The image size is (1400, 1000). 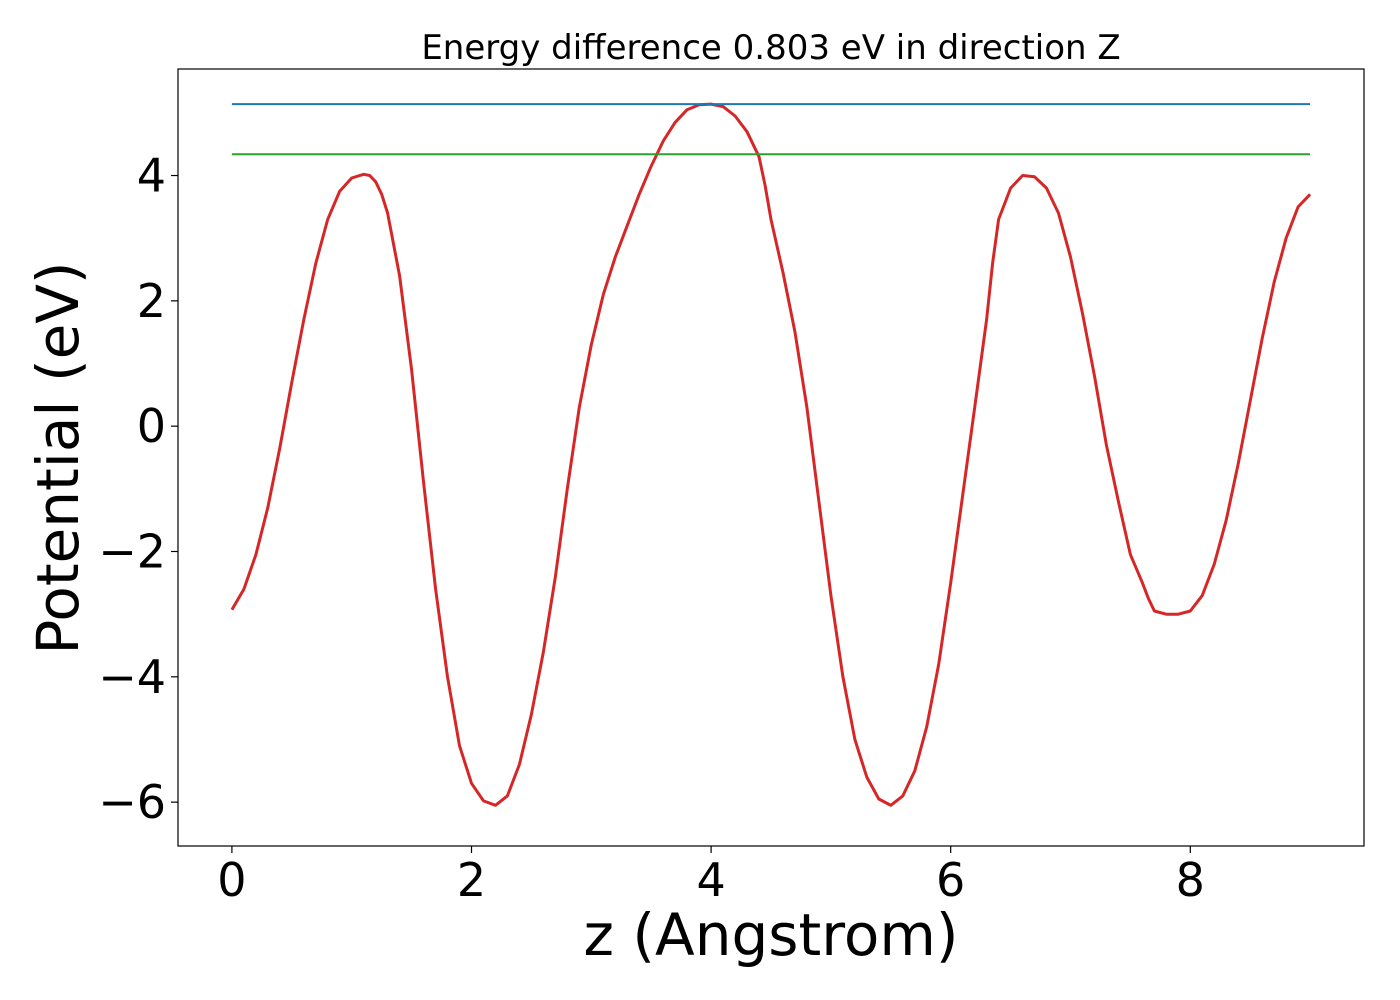 I want to click on y-tick-label: −6, so click(x=132, y=802).